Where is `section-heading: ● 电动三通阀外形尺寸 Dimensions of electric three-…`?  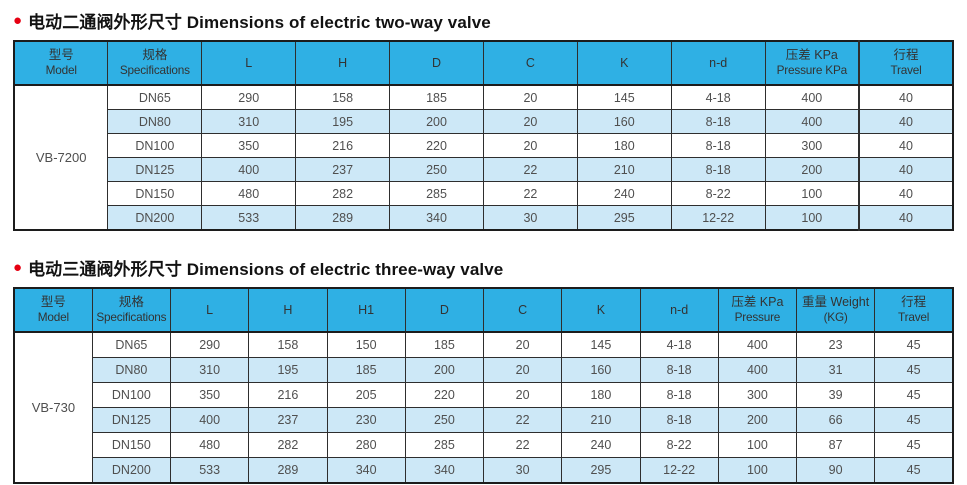 section-heading: ● 电动三通阀外形尺寸 Dimensions of electric three-… is located at coordinates (484, 255).